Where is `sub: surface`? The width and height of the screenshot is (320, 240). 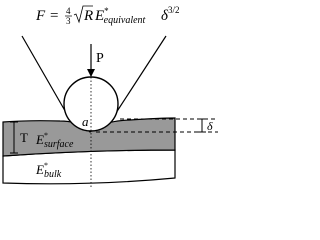 sub: surface is located at coordinates (59, 144).